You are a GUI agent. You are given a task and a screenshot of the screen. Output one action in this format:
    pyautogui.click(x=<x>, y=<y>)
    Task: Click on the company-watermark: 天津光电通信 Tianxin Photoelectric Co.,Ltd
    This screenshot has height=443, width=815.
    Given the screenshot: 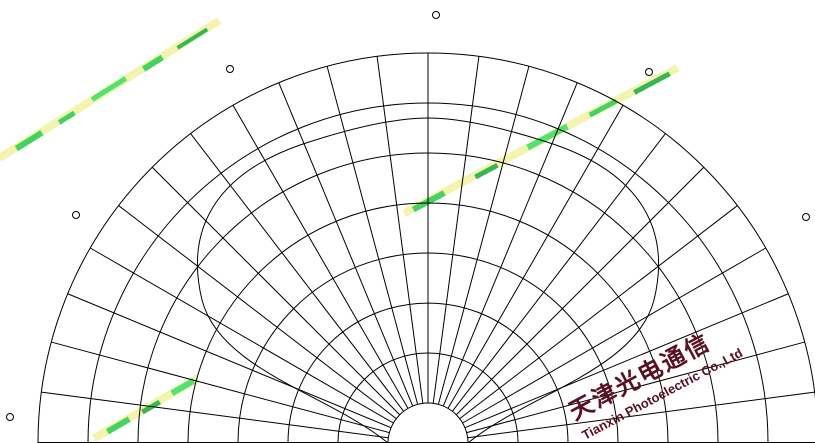 What is the action you would take?
    pyautogui.click(x=654, y=385)
    